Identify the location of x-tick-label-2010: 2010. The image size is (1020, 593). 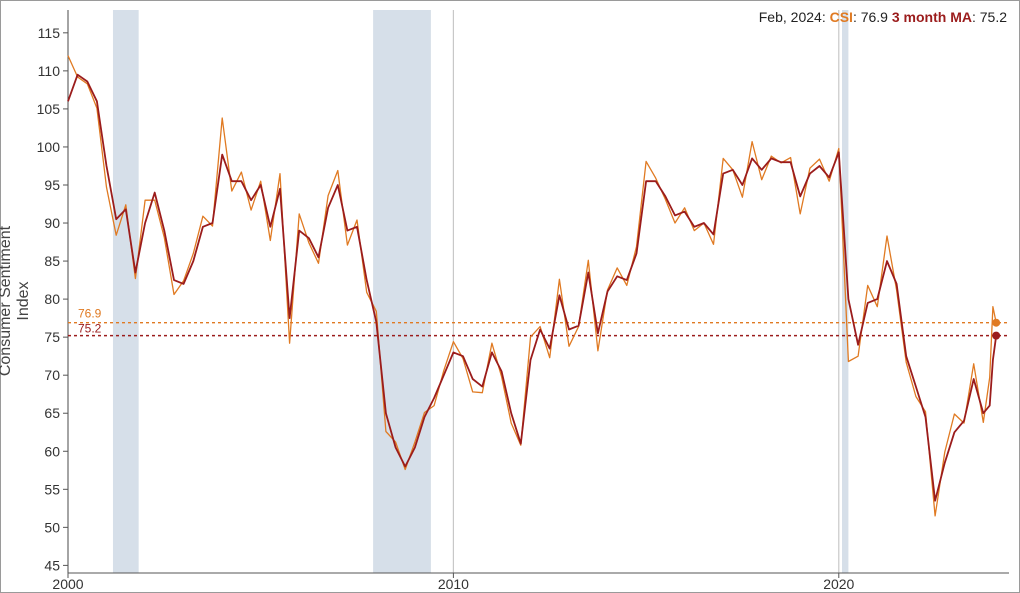
(453, 584).